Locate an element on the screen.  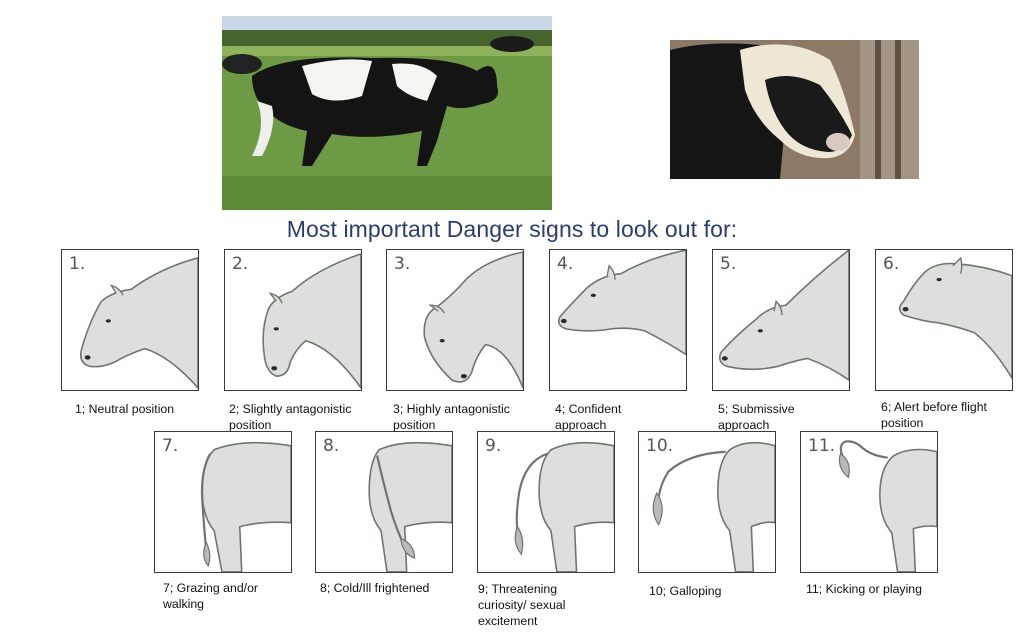
head-position-panel-2: 2. is located at coordinates (293, 320).